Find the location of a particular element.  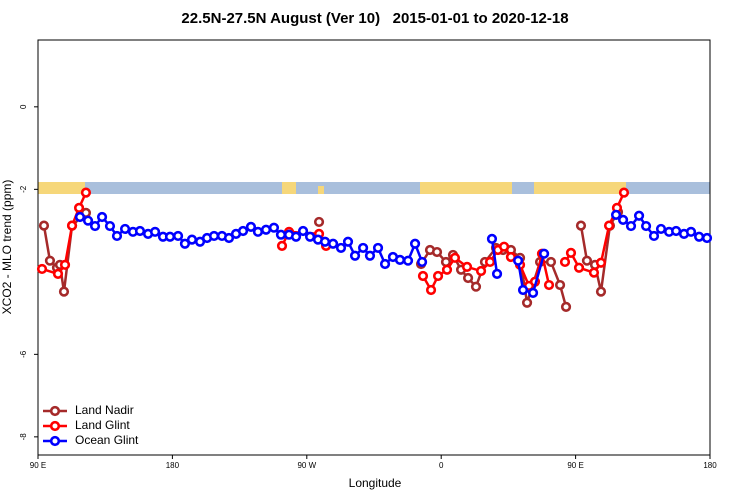

y-tick-label: 0 is located at coordinates (23, 106).